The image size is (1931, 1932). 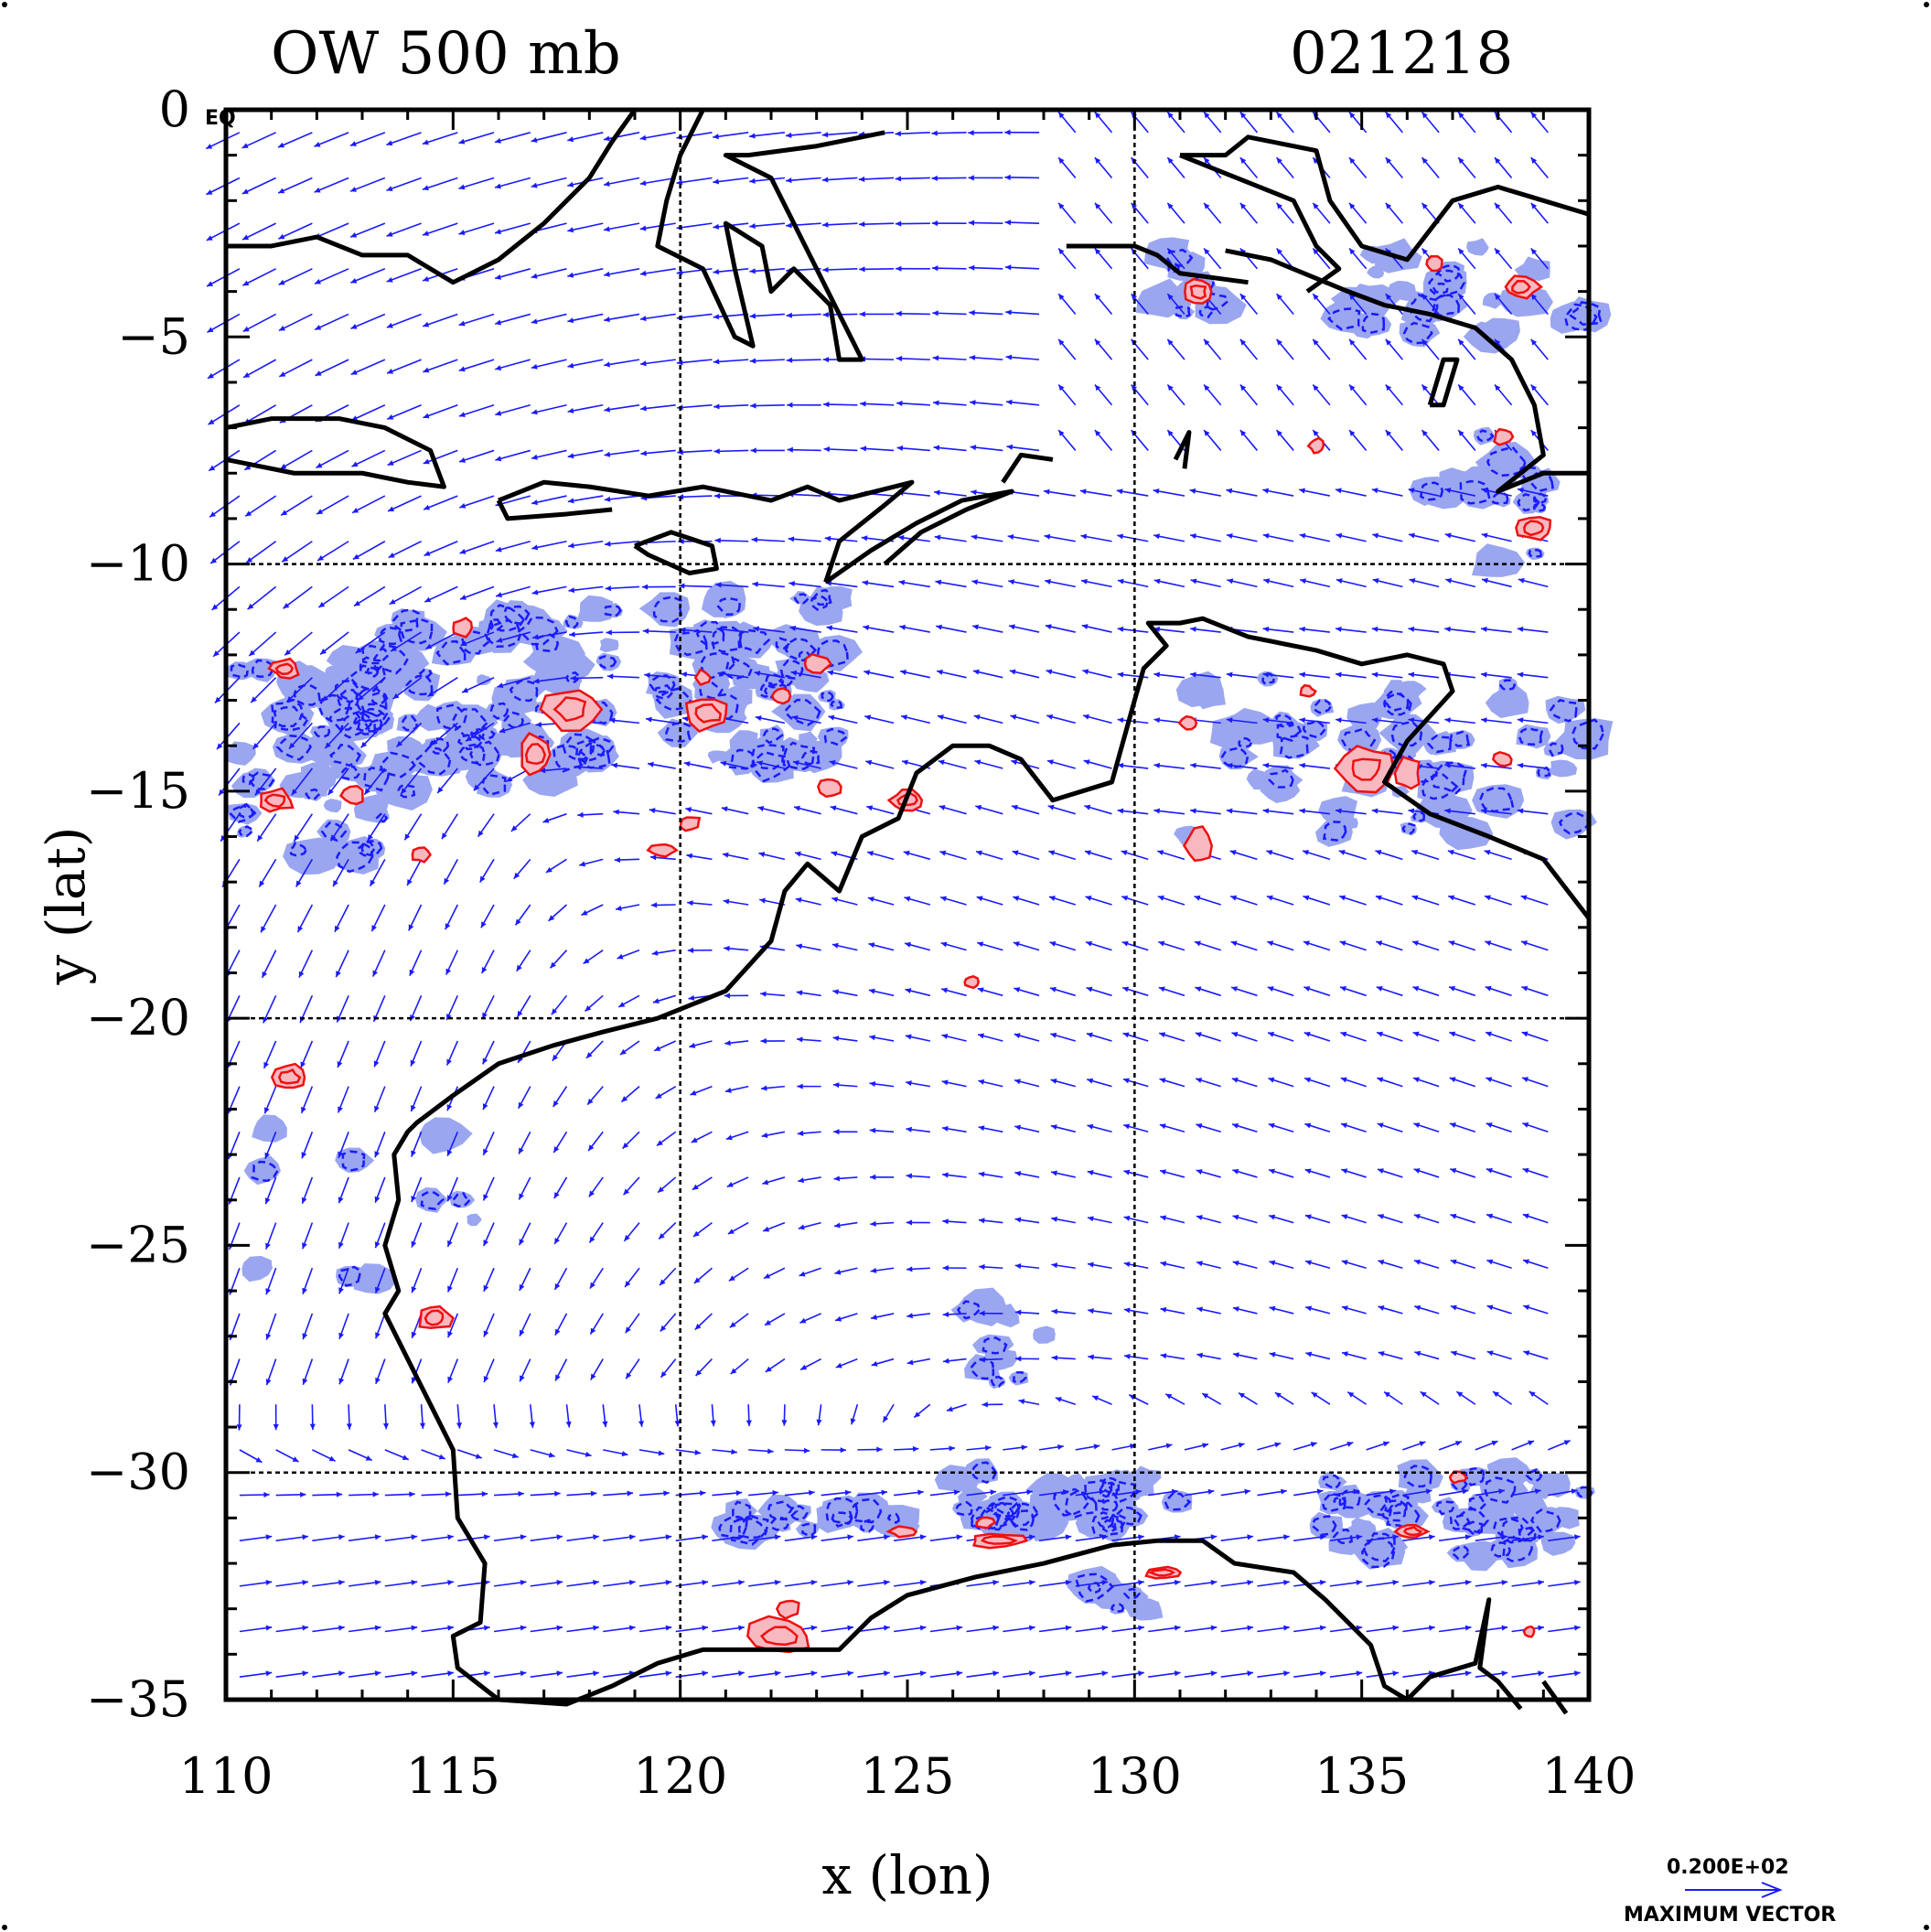 What do you see at coordinates (153, 336) in the screenshot?
I see `y-tick-label: −5` at bounding box center [153, 336].